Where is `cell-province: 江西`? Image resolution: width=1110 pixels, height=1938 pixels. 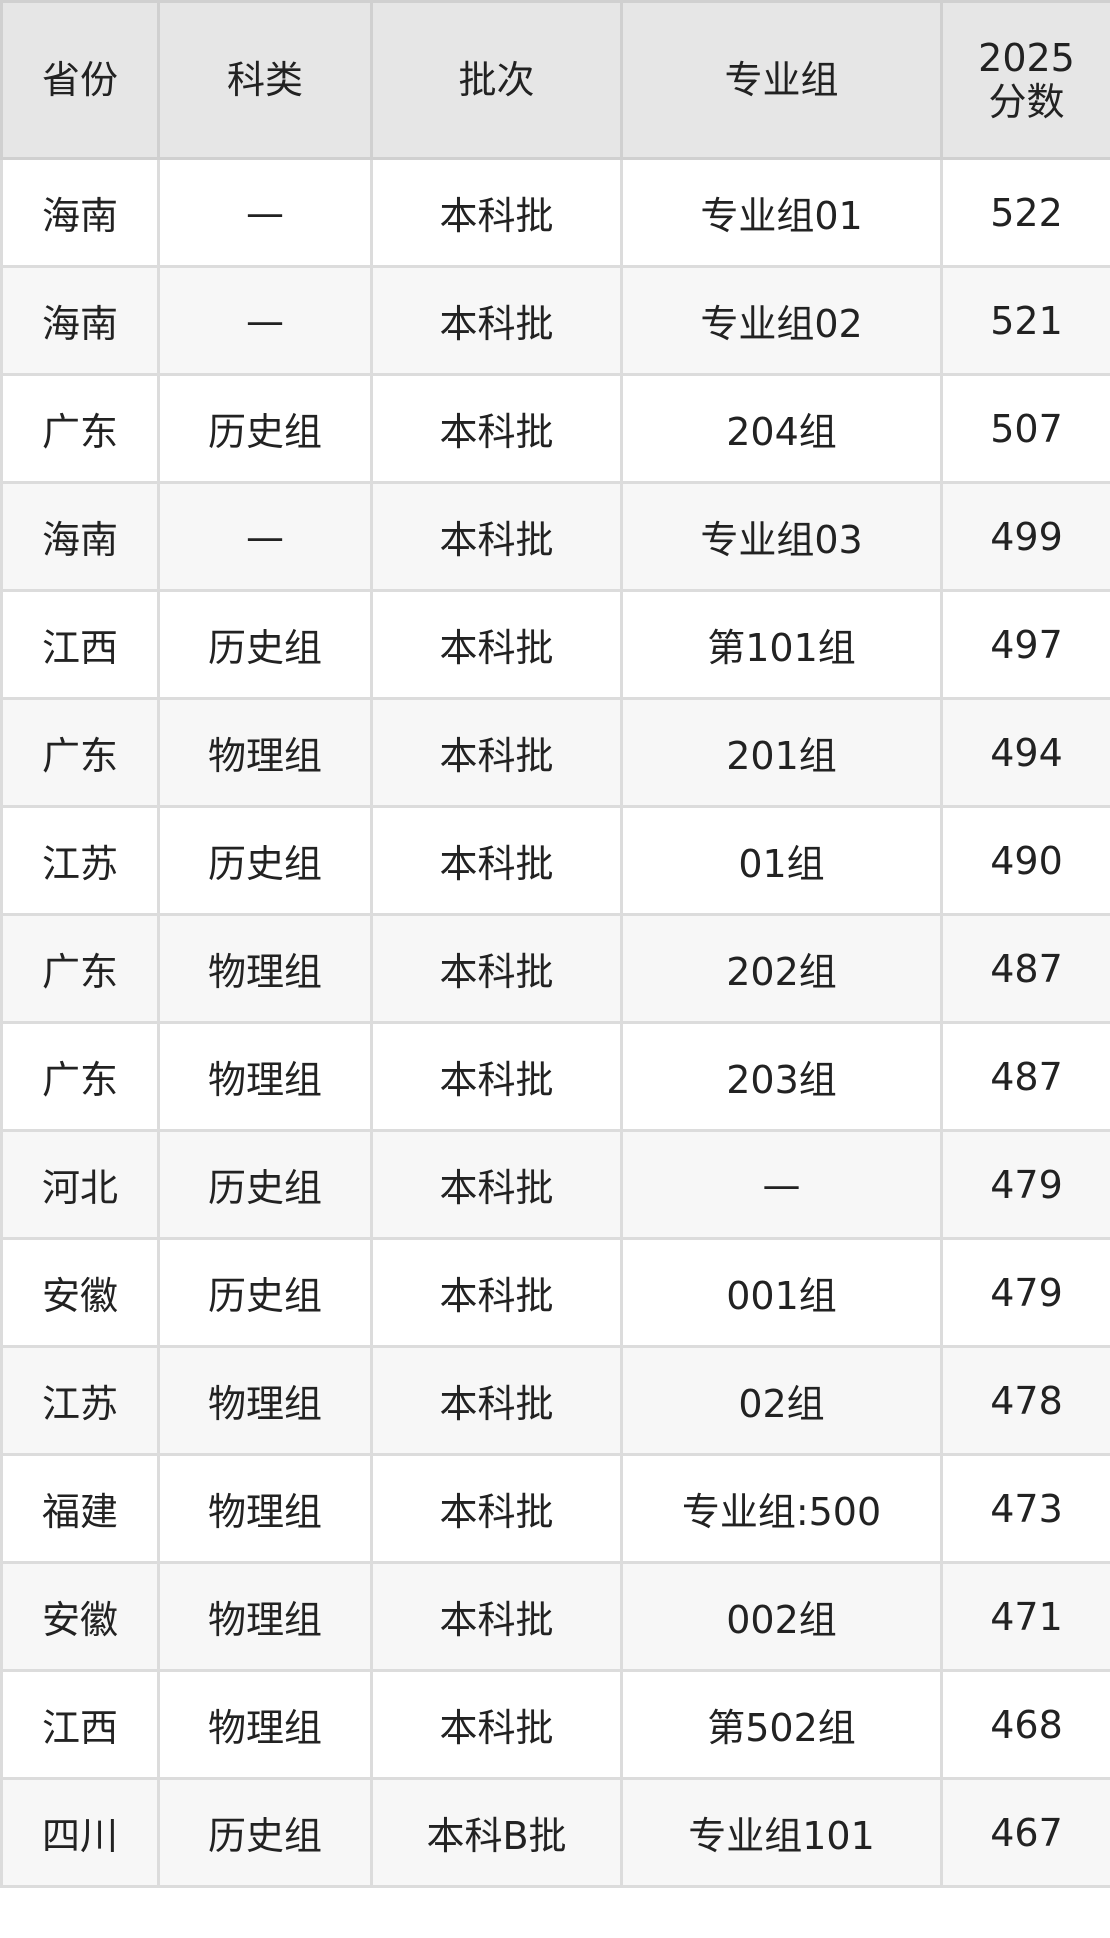 cell-province: 江西 is located at coordinates (80, 644).